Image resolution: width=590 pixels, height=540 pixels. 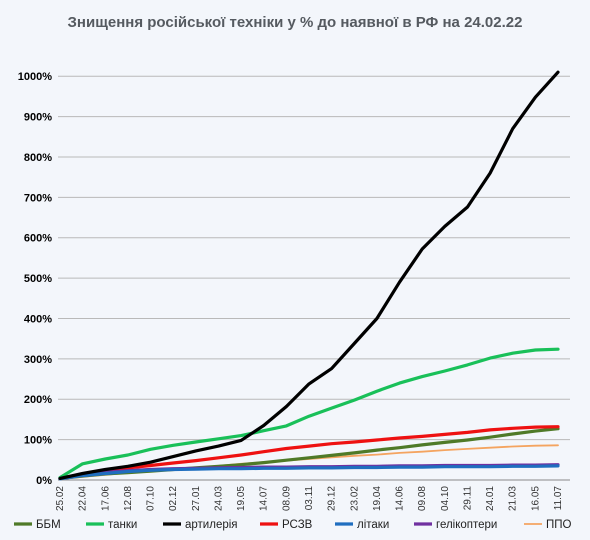 What do you see at coordinates (467, 498) in the screenshot?
I see `x-tick-label: 29.11` at bounding box center [467, 498].